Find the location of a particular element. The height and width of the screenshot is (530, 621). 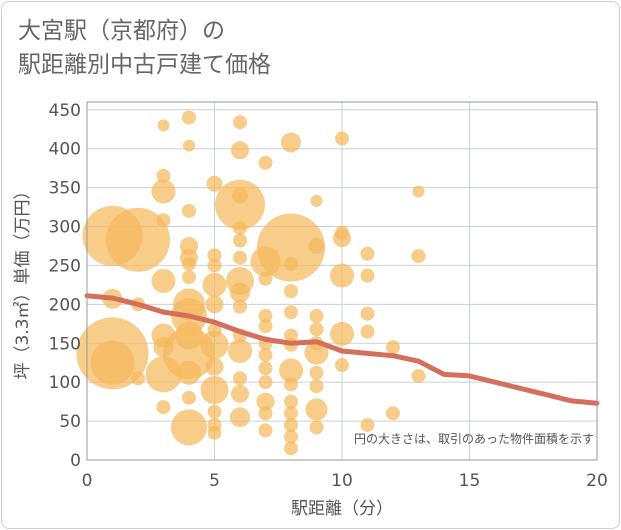

y-tick-label: 450 is located at coordinates (65, 111).